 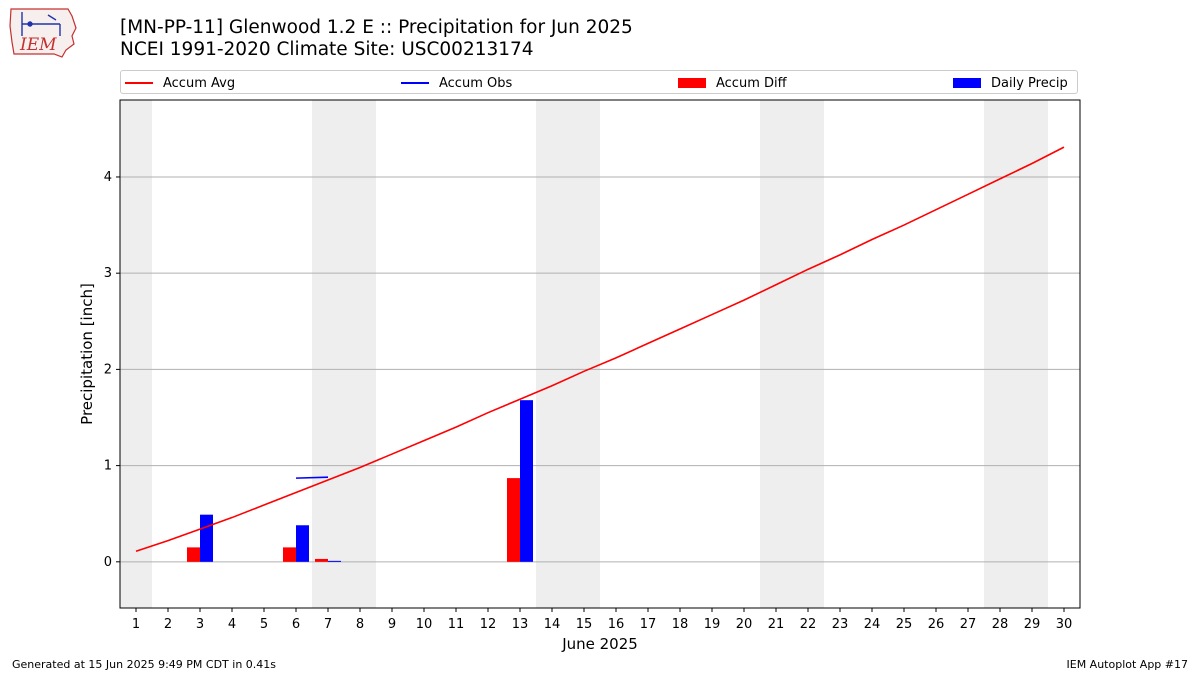 What do you see at coordinates (264, 624) in the screenshot?
I see `x-tick-label-5: 5` at bounding box center [264, 624].